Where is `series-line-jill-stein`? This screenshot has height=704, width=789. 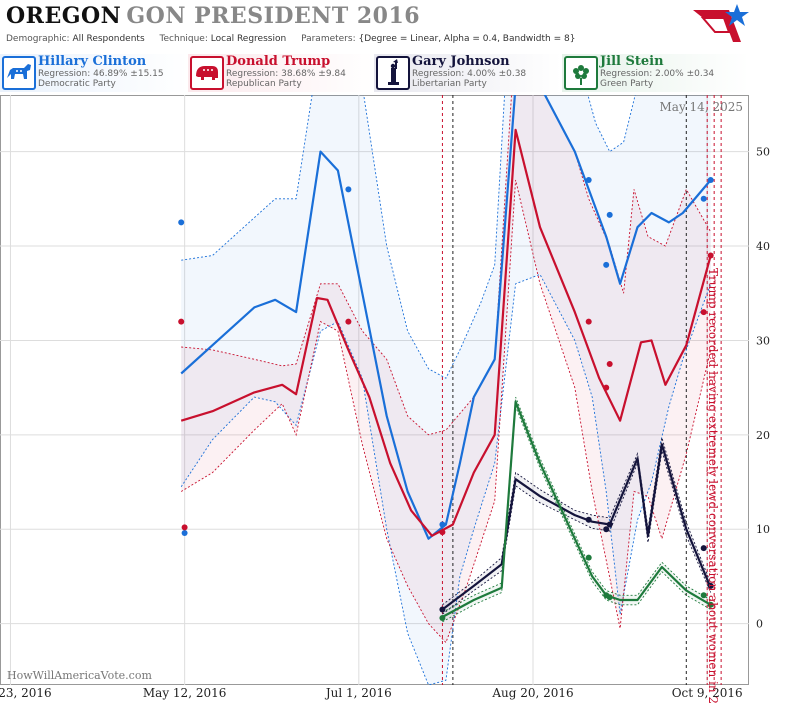 series-line-jill-stein is located at coordinates (576, 509).